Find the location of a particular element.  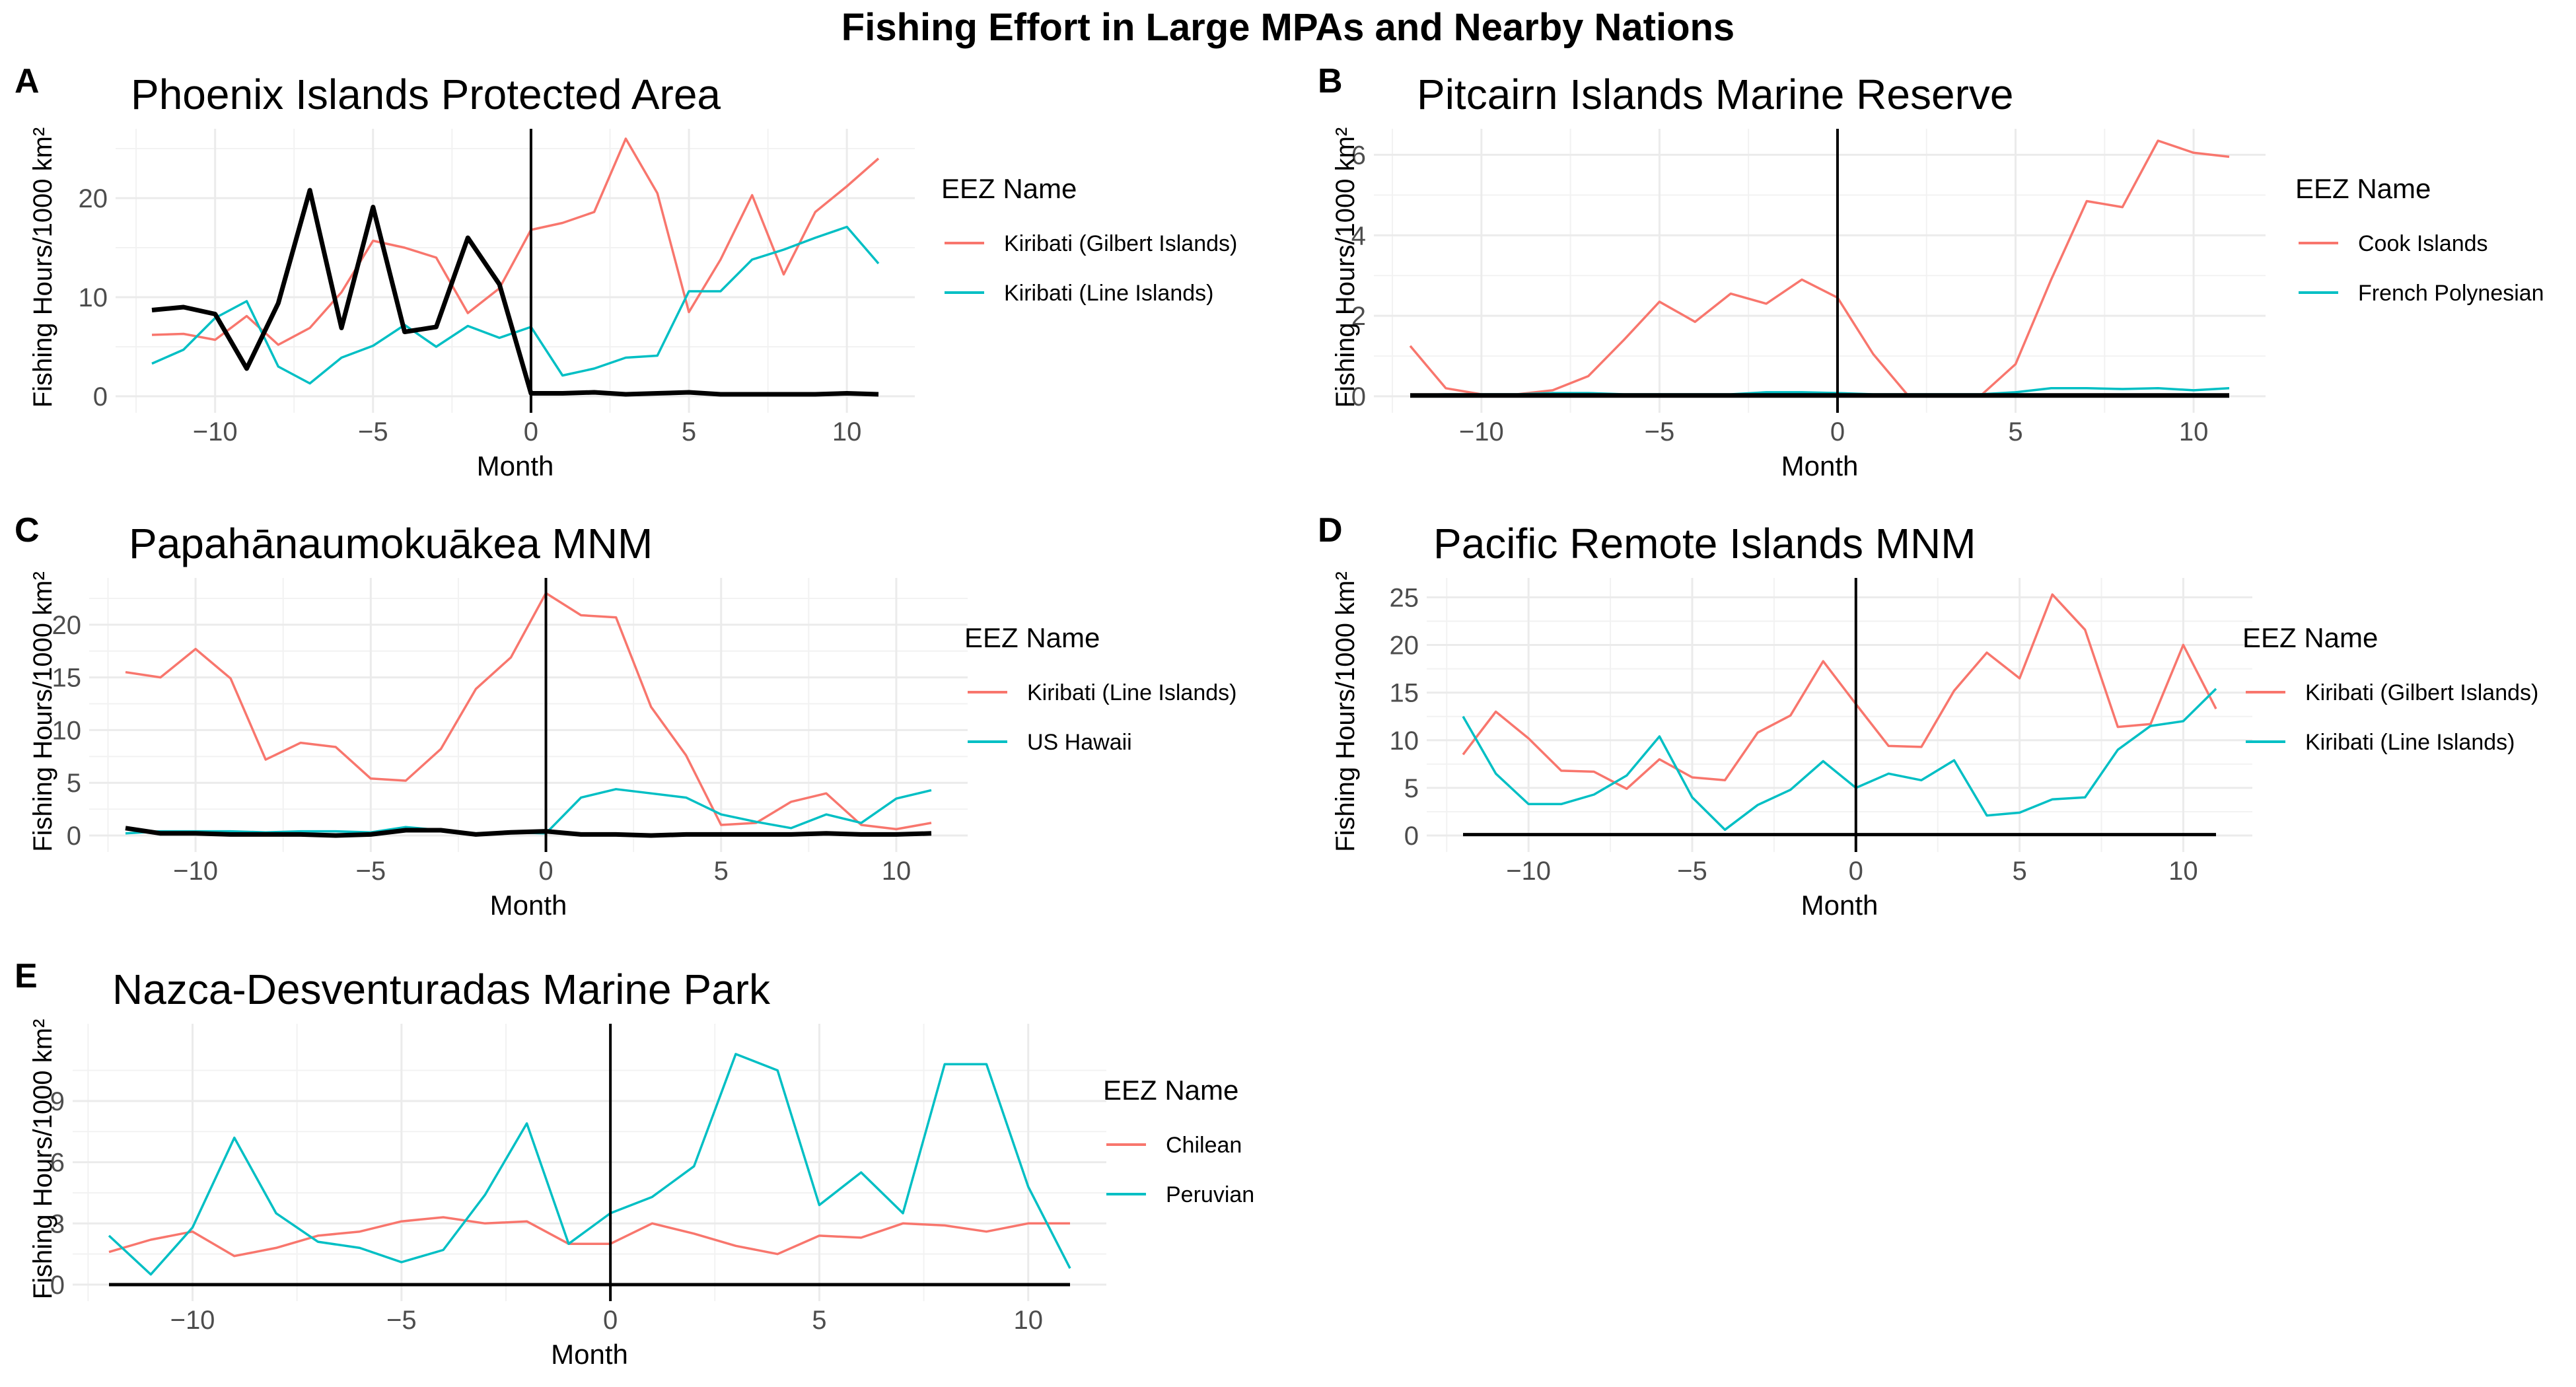

series-line-cook-islands is located at coordinates (1820, 268).